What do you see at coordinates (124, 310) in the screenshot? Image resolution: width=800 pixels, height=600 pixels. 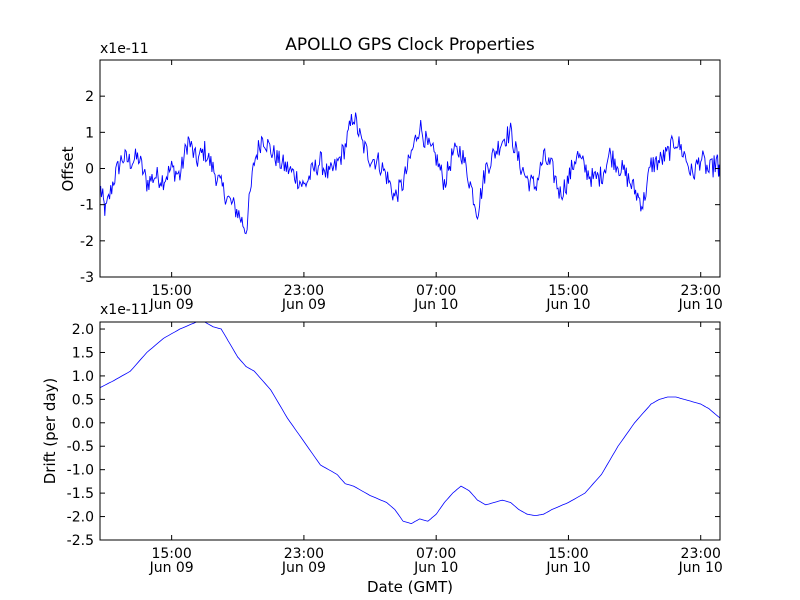 I see `drift-y-multiplier: x1e-11` at bounding box center [124, 310].